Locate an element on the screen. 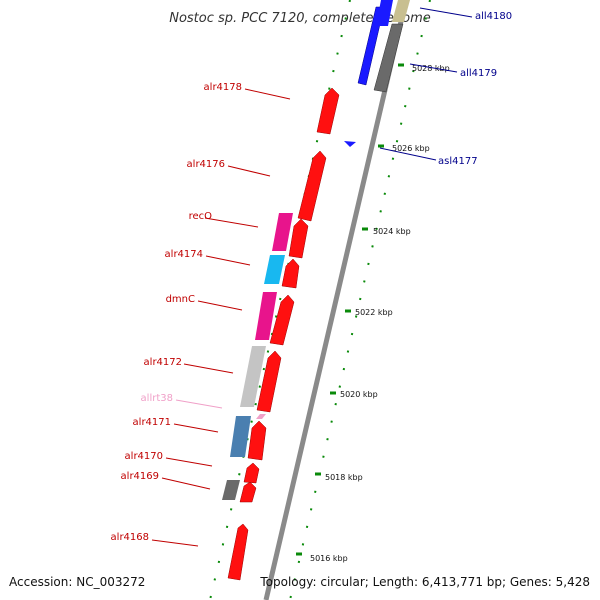  tick-label: 5024 kbp is located at coordinates (392, 231).